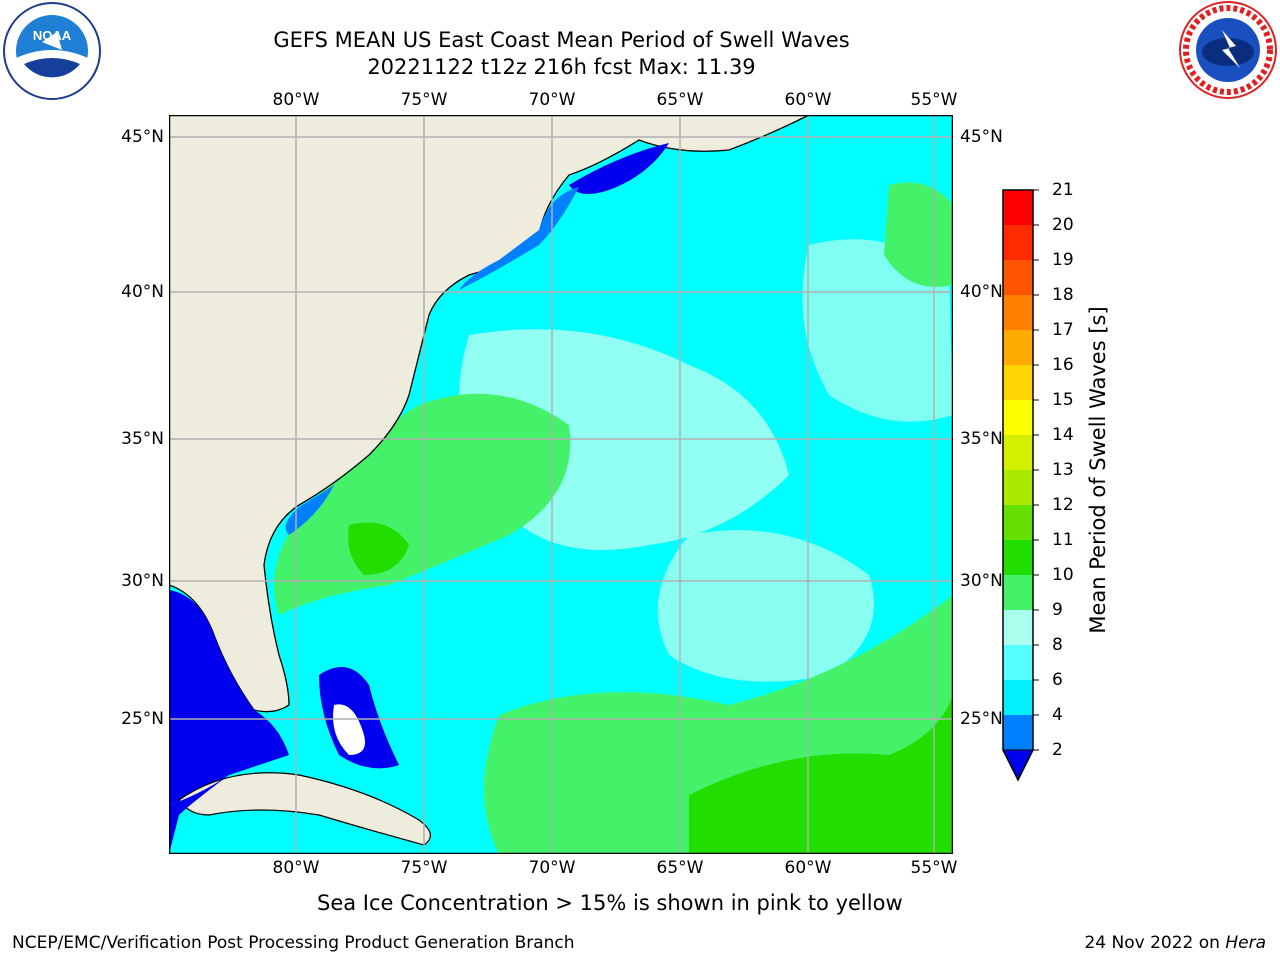 The height and width of the screenshot is (960, 1280). Describe the element at coordinates (1063, 540) in the screenshot. I see `colorbar-level-label: 11` at that location.